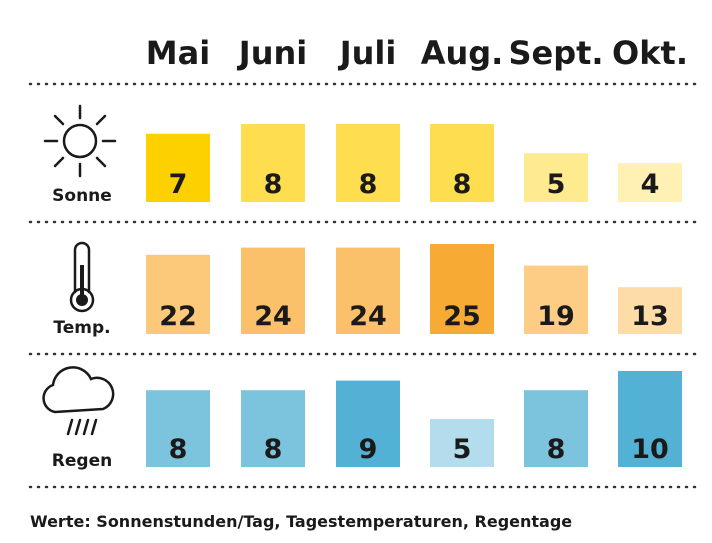  What do you see at coordinates (82, 461) in the screenshot?
I see `row-label: Regen` at bounding box center [82, 461].